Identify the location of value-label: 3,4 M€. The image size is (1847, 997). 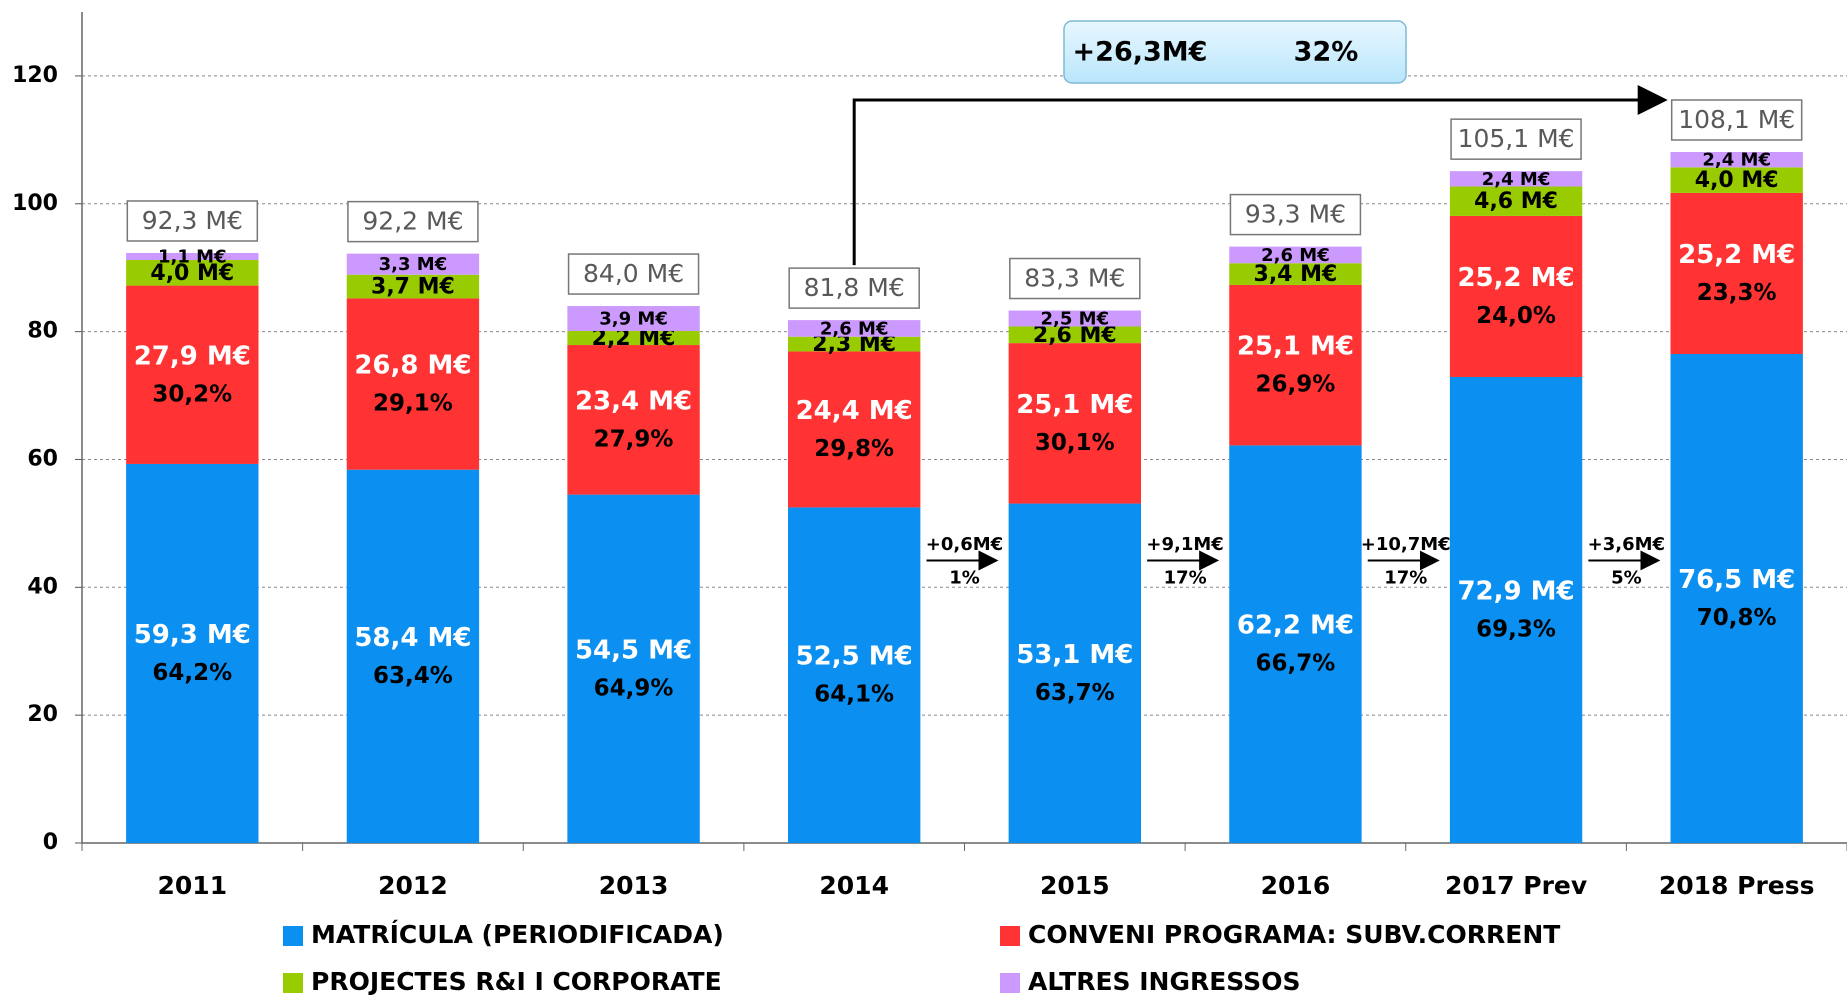
(1296, 274).